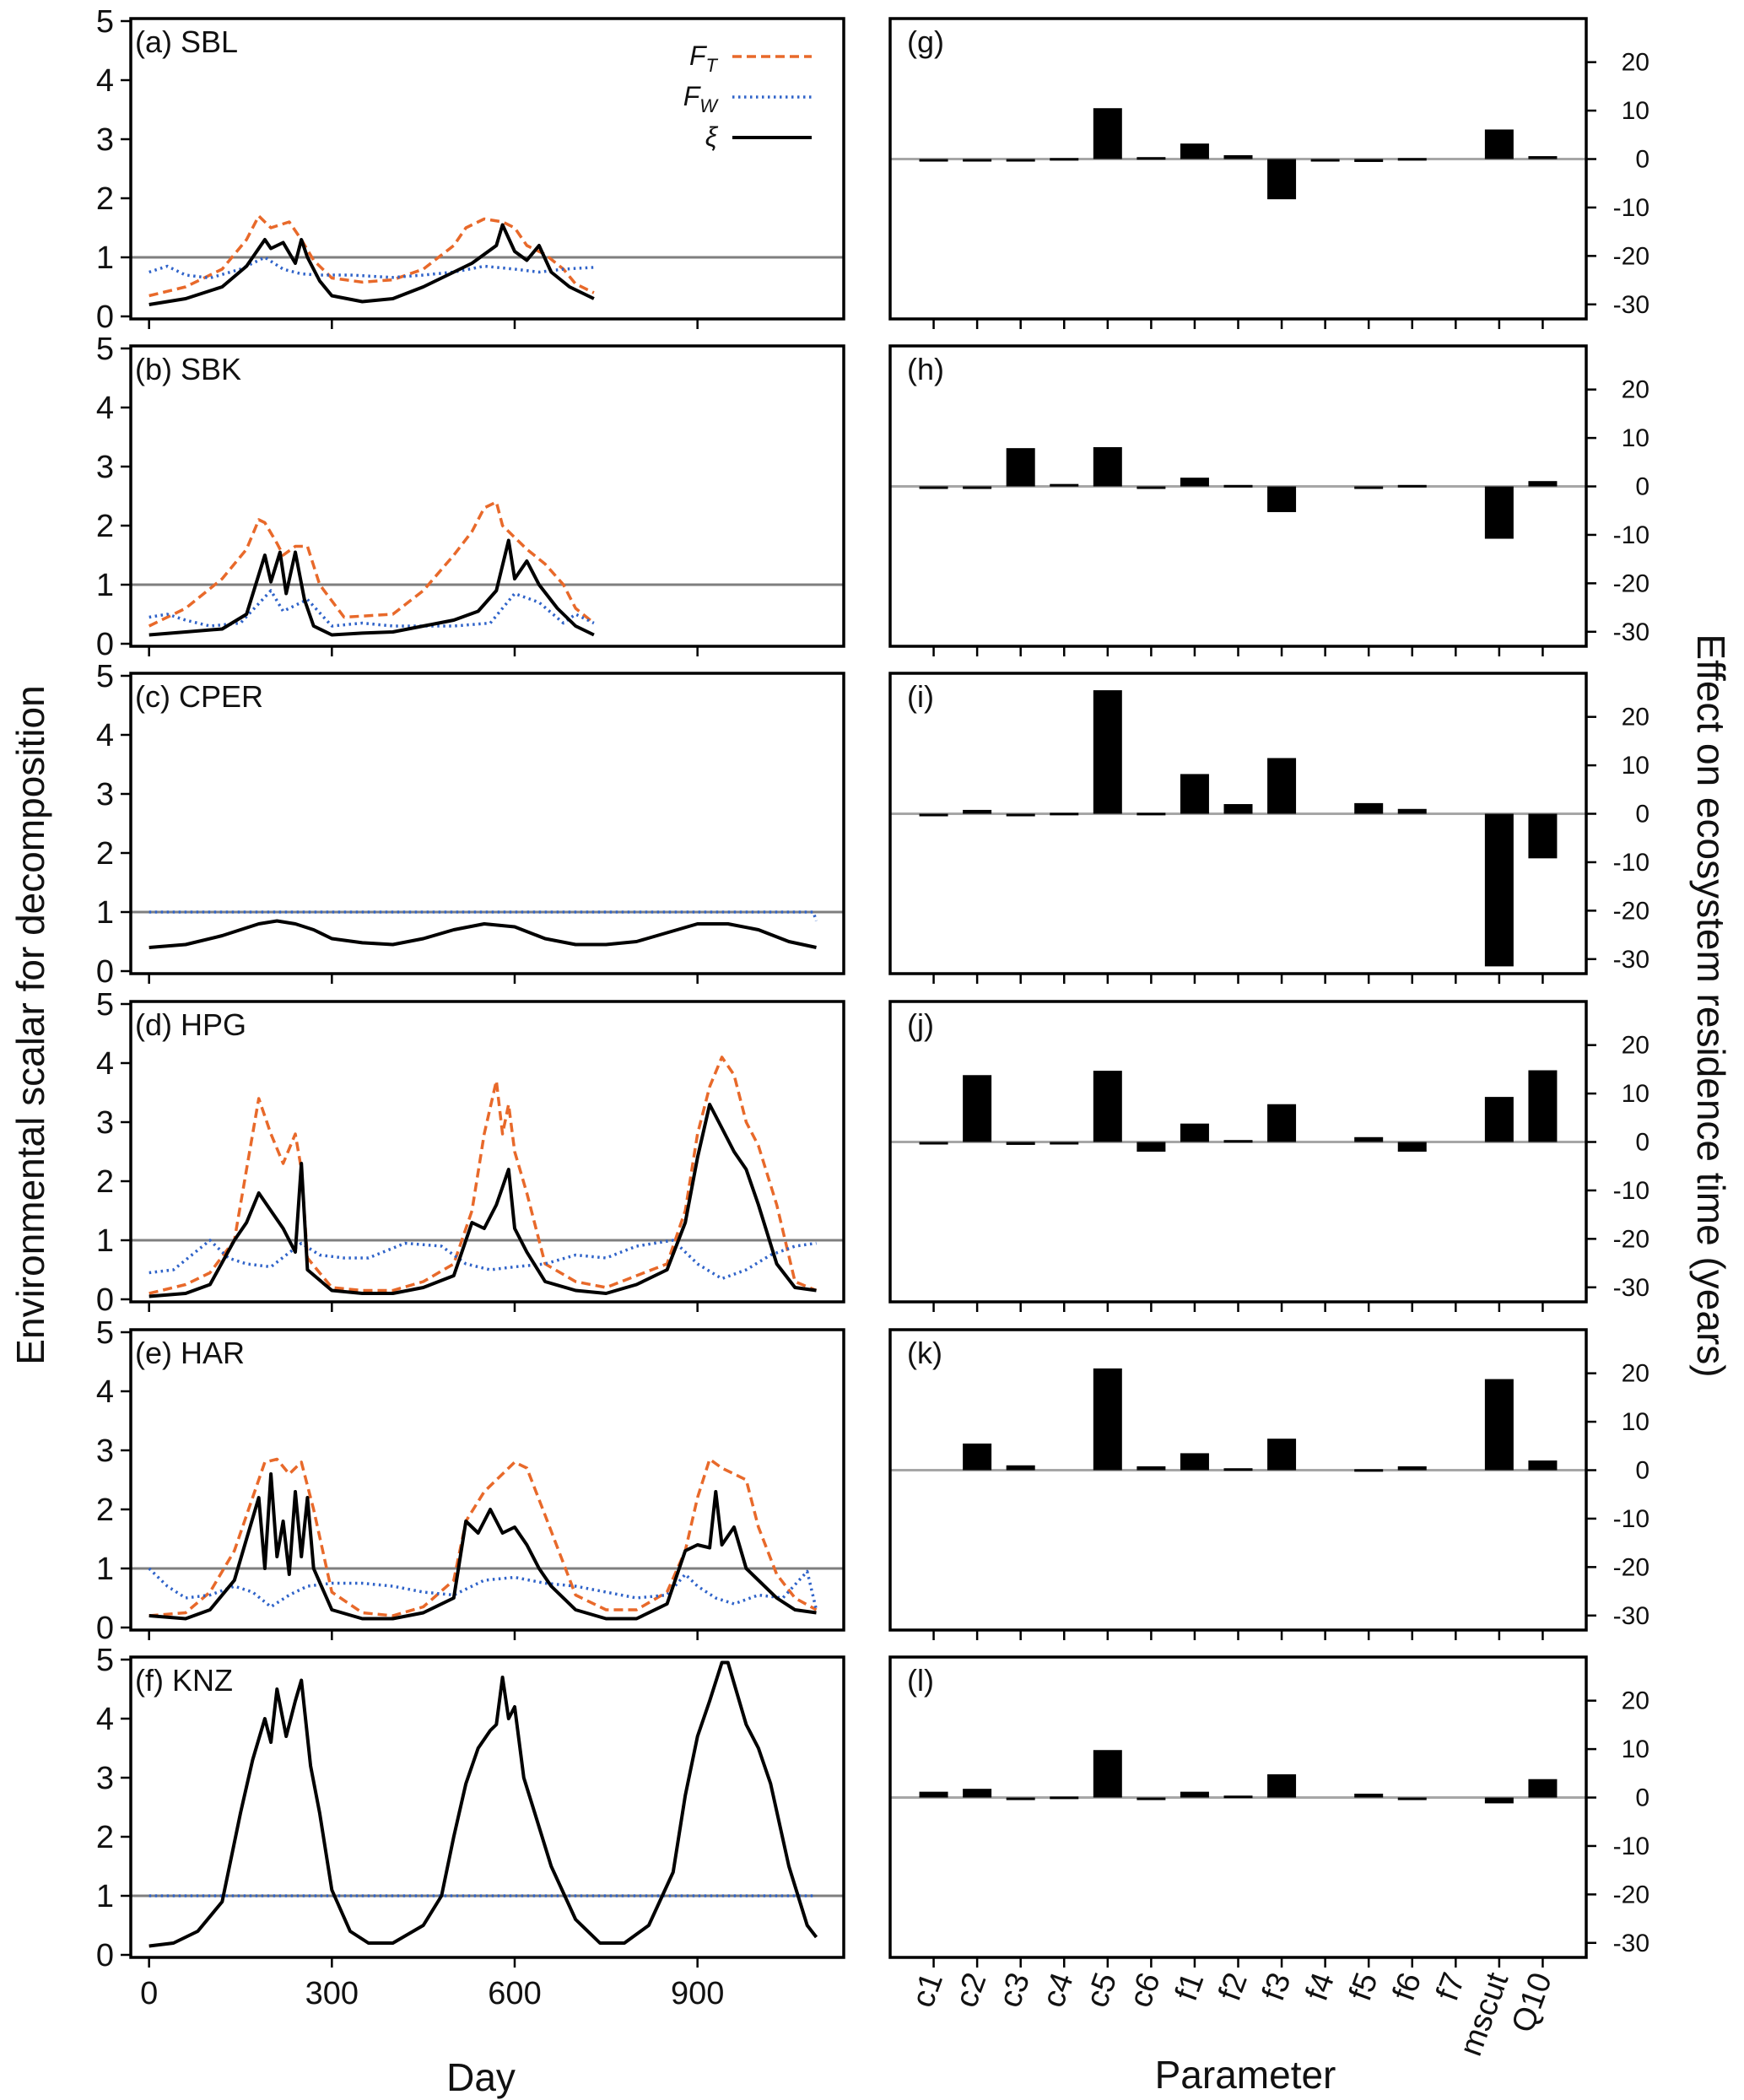 This screenshot has height=2100, width=1744. Describe the element at coordinates (199, 696) in the screenshot. I see `panel-label: (c) CPER` at that location.